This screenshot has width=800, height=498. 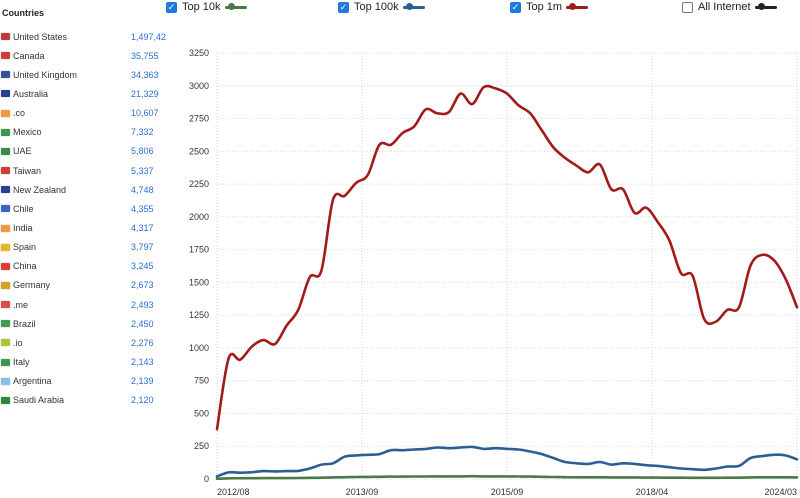 What do you see at coordinates (45, 74) in the screenshot?
I see `country-name: United Kingdom` at bounding box center [45, 74].